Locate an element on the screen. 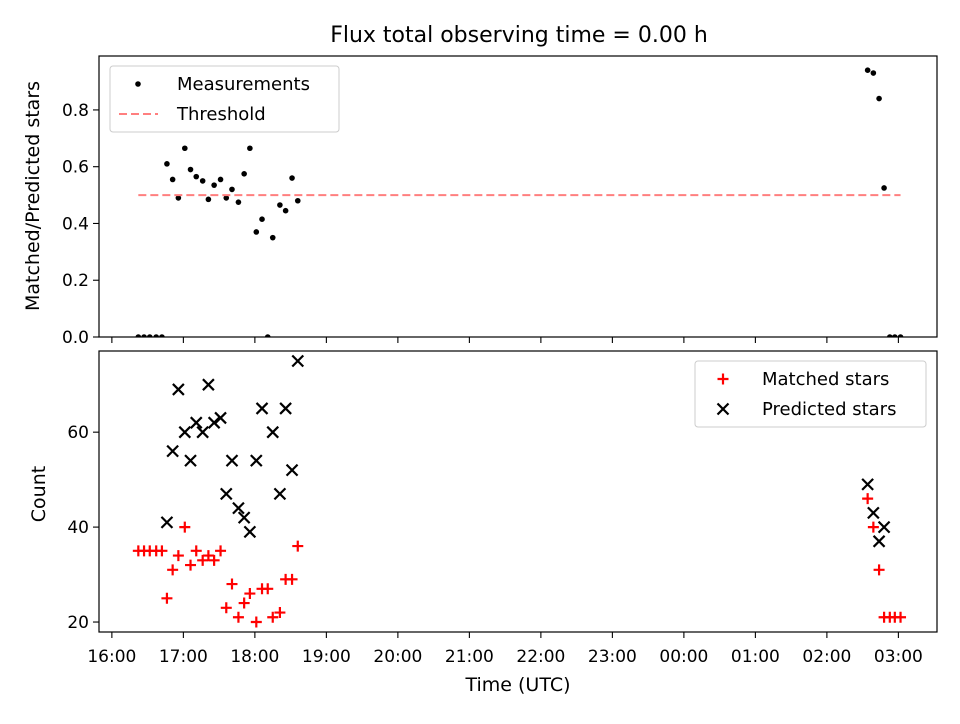 This screenshot has width=960, height=724. y-tick-label: 40 is located at coordinates (78, 528).